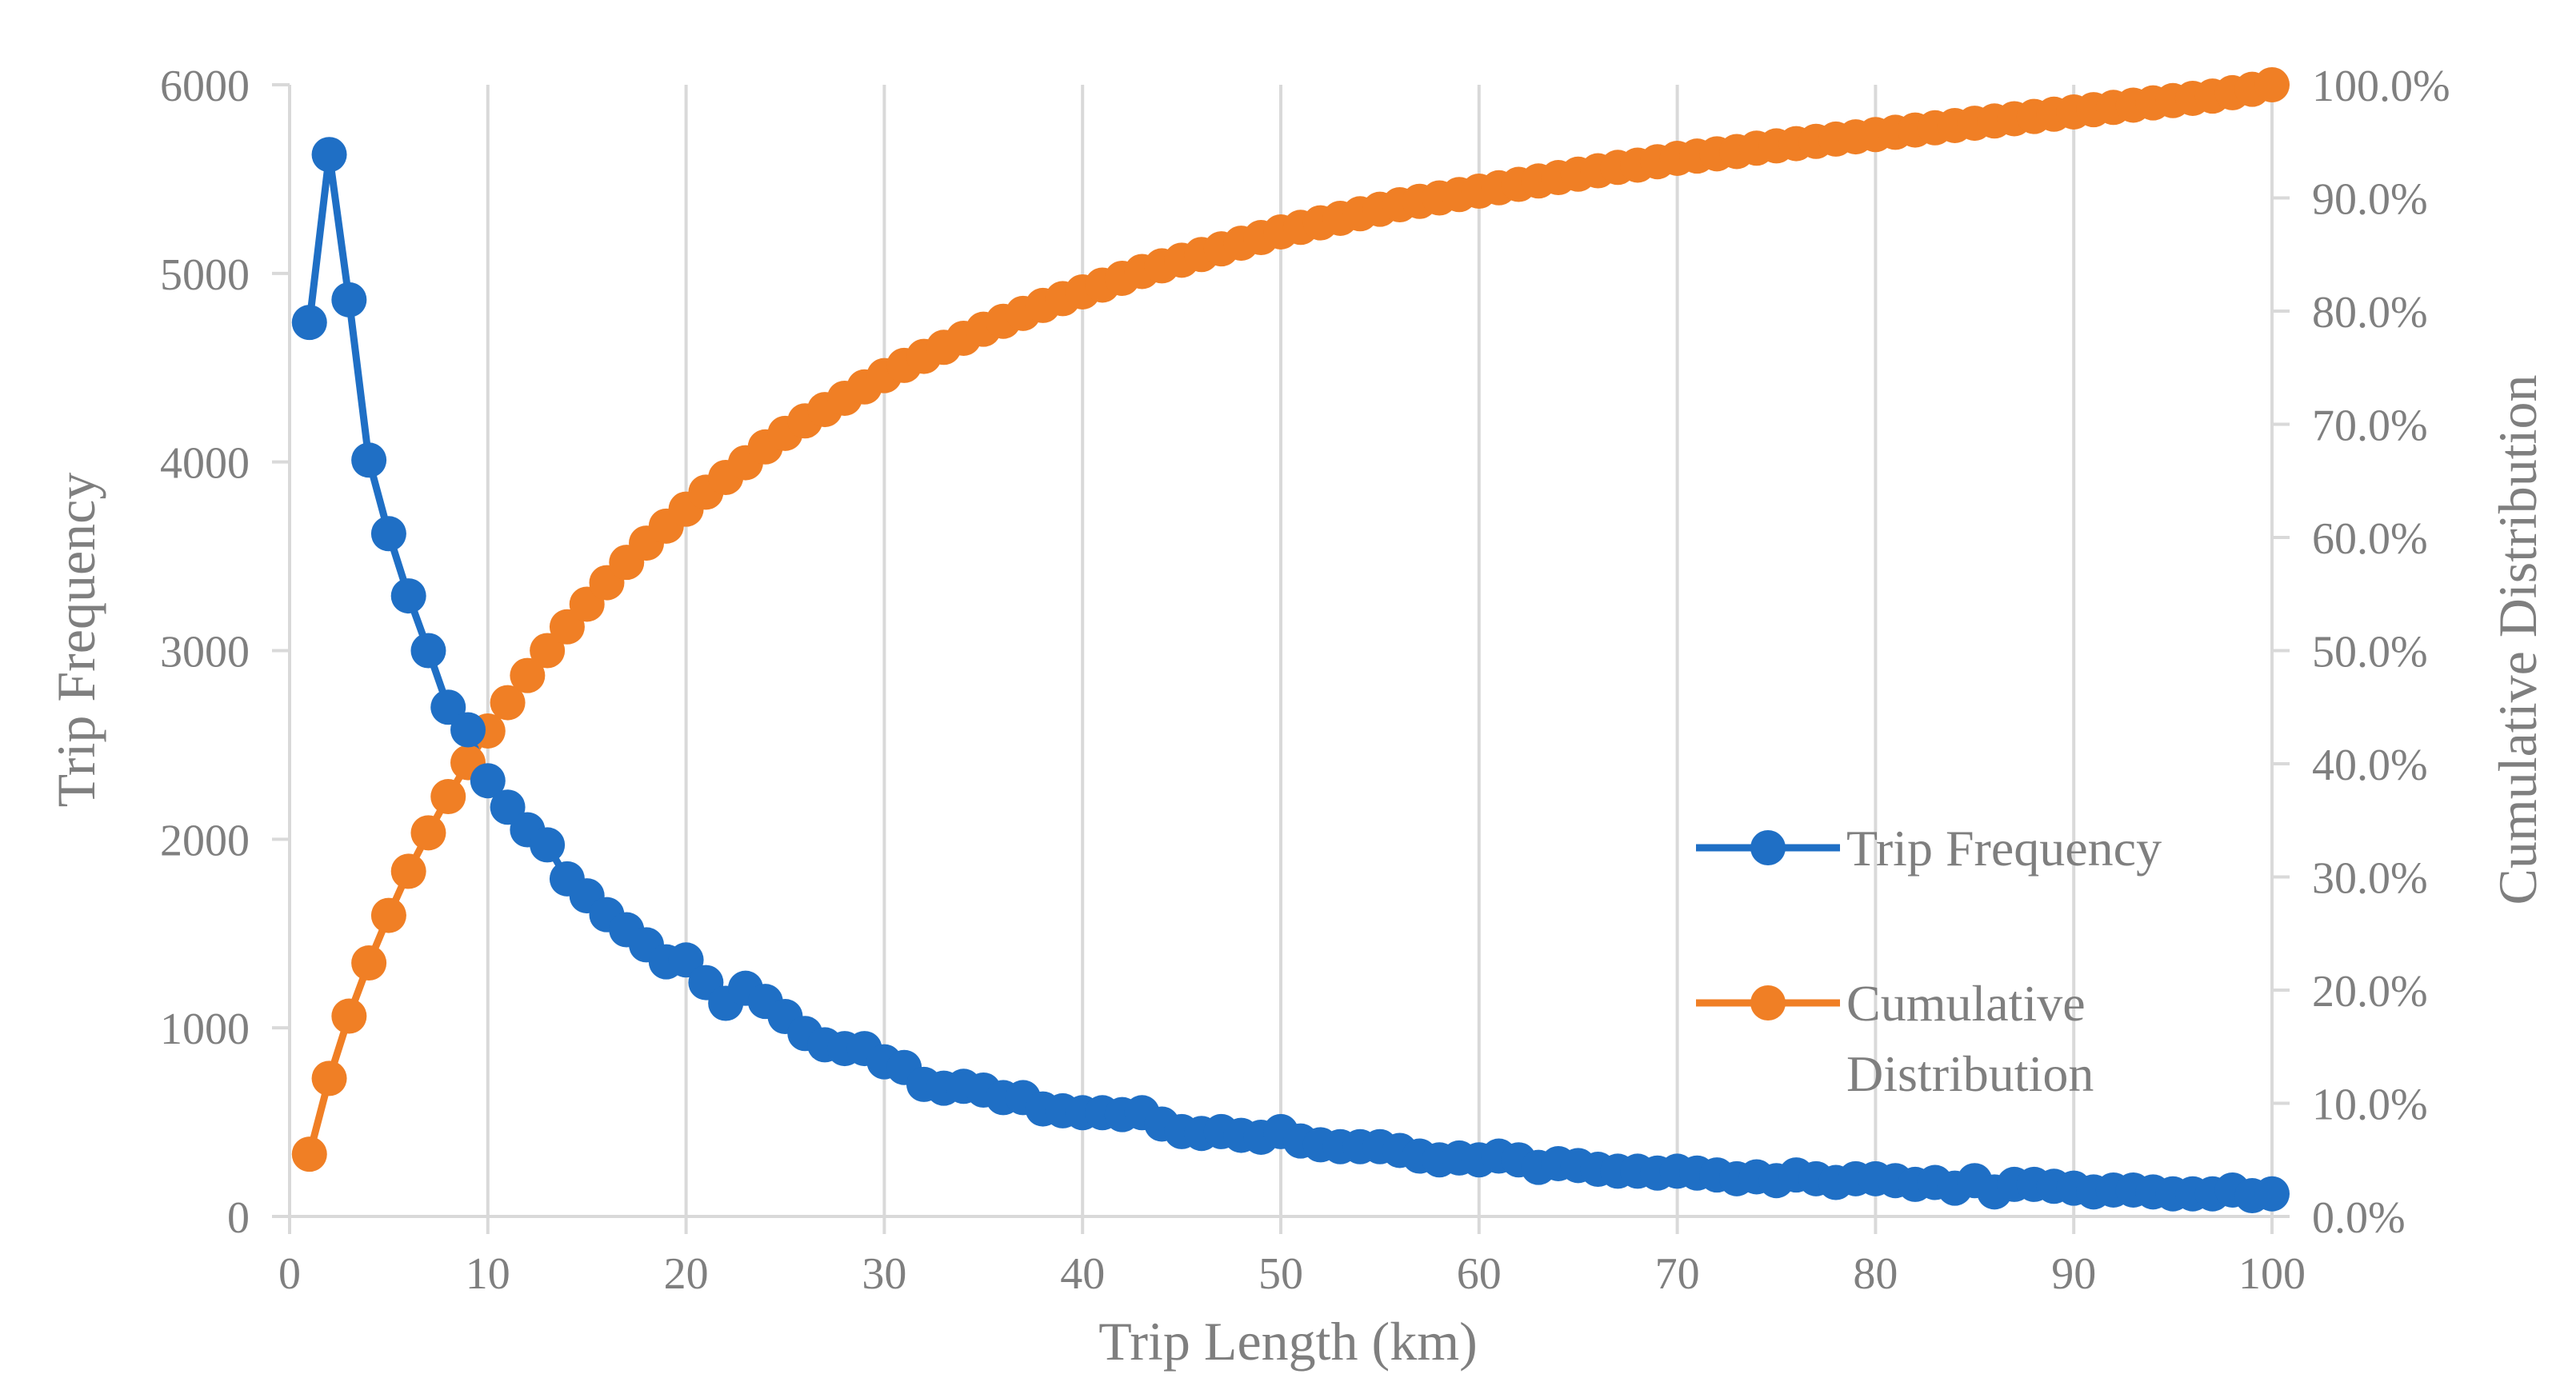 This screenshot has width=2576, height=1398. I want to click on x-tick-label-70: 70, so click(1677, 1274).